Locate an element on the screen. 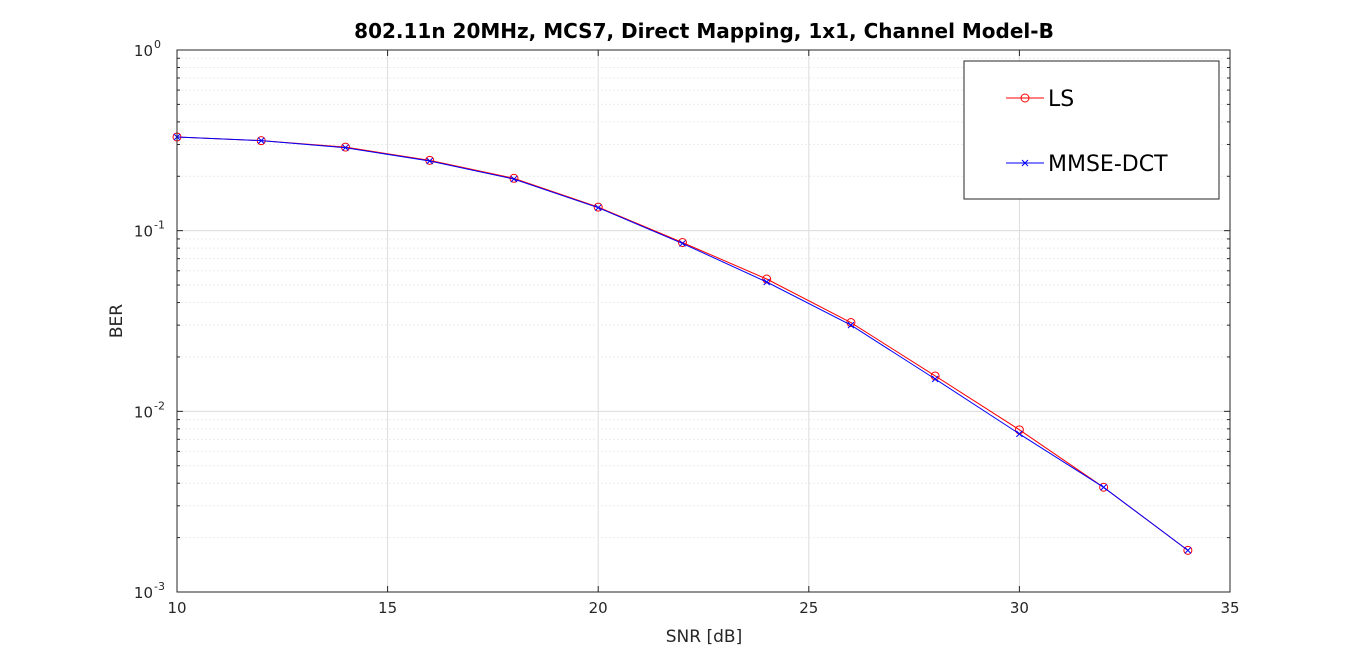  legend-box is located at coordinates (1091, 130).